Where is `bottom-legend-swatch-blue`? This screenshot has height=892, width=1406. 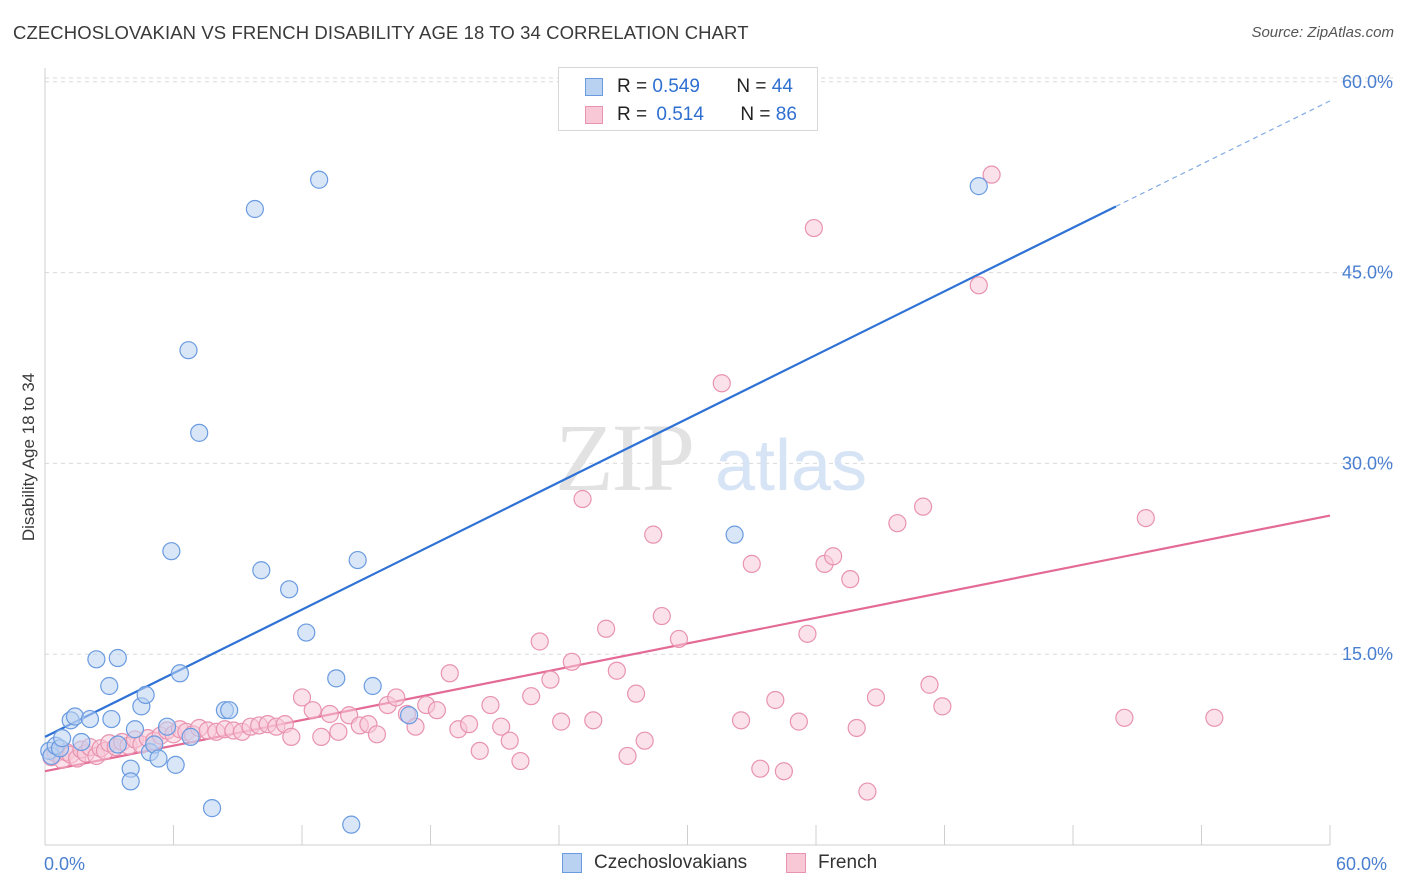
bottom-legend-swatch-blue is located at coordinates (572, 863).